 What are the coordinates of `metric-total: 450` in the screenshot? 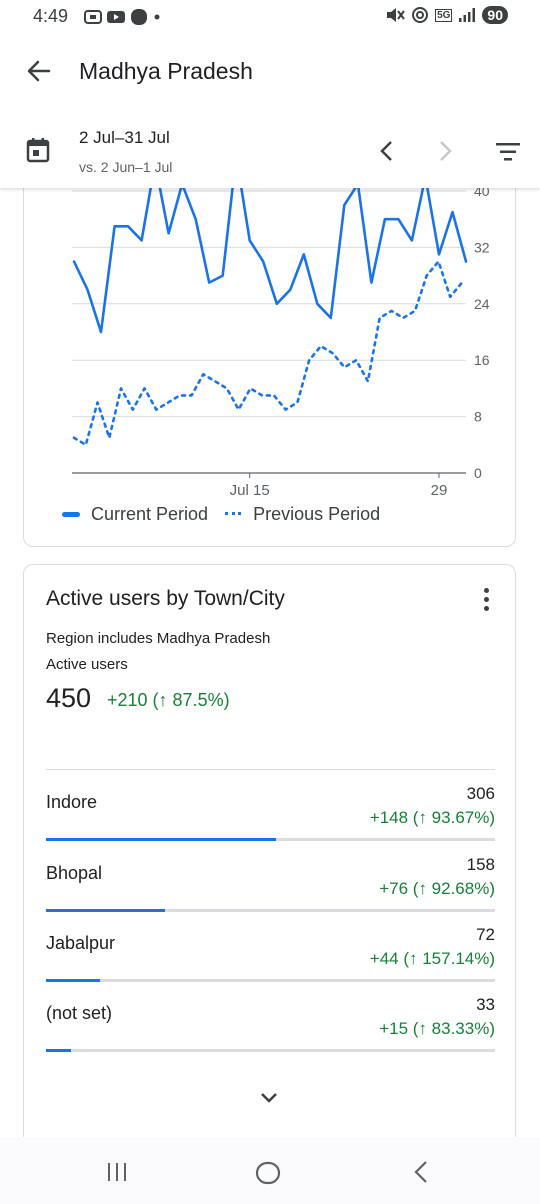 It's located at (69, 698).